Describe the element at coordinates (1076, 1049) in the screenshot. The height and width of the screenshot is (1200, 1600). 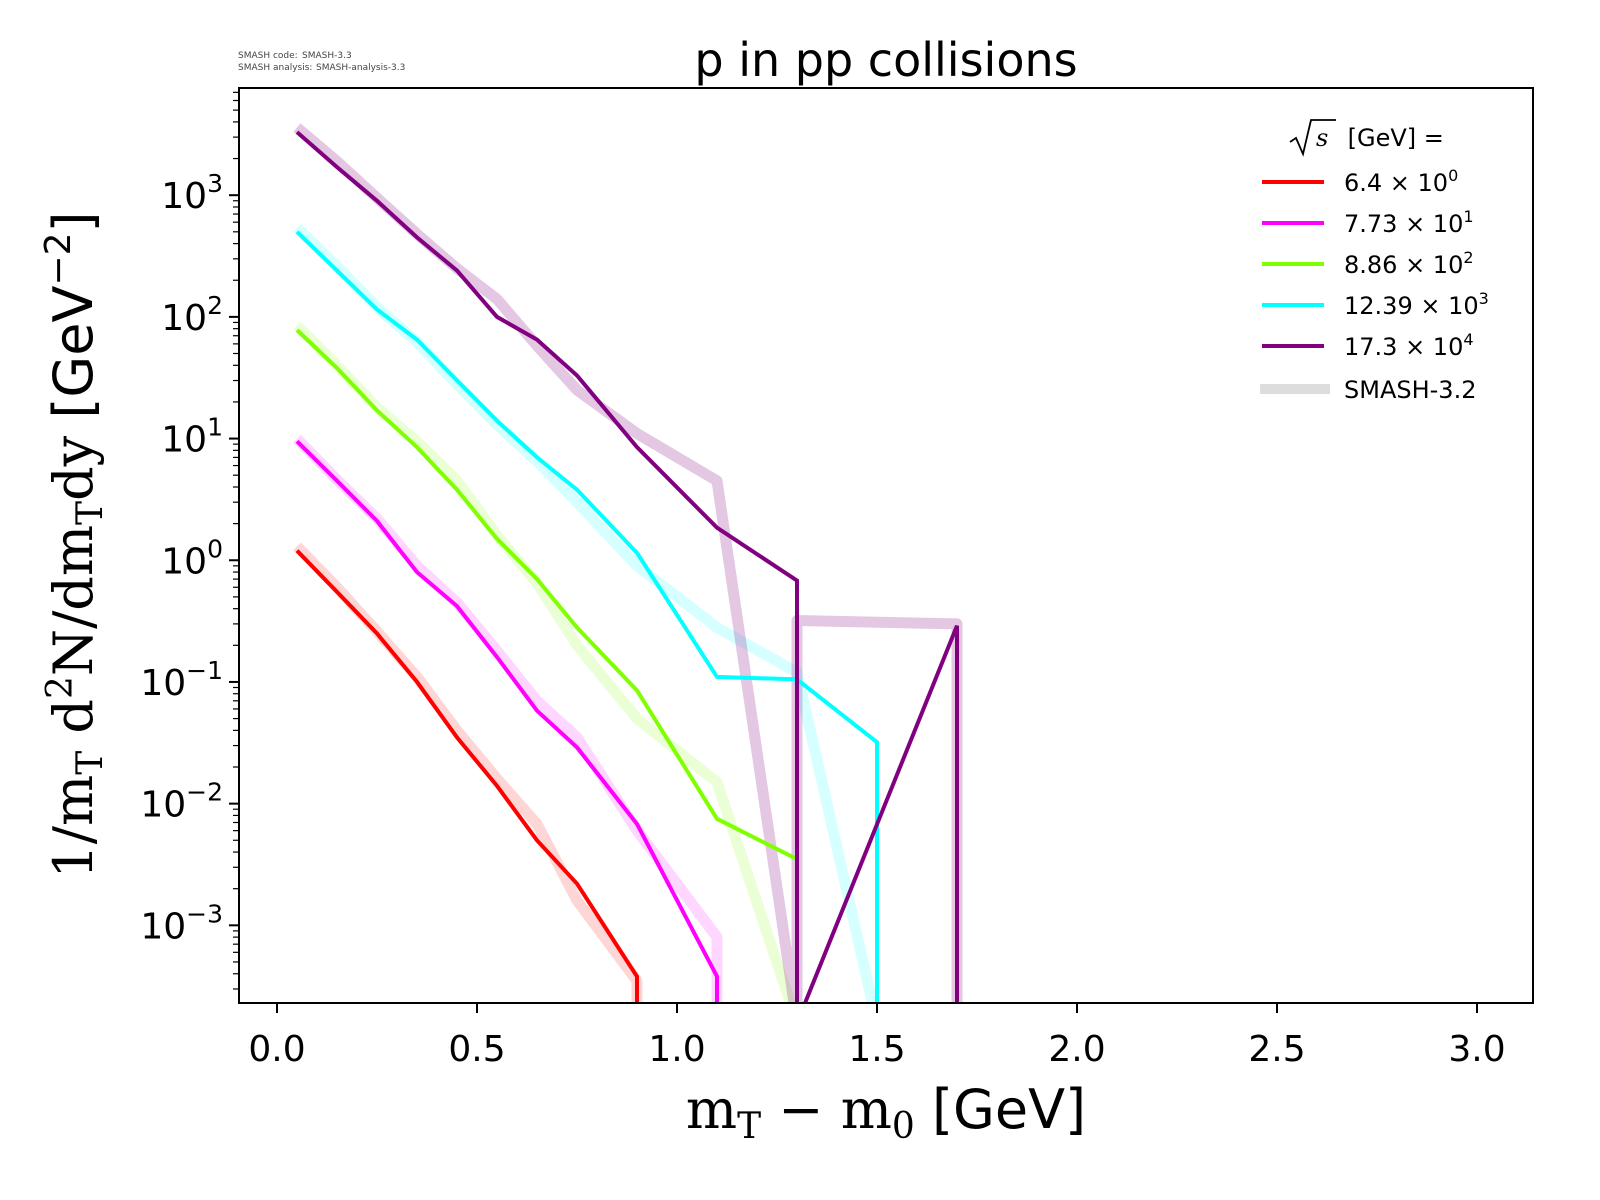
I see `x-tick-label: 2.0` at that location.